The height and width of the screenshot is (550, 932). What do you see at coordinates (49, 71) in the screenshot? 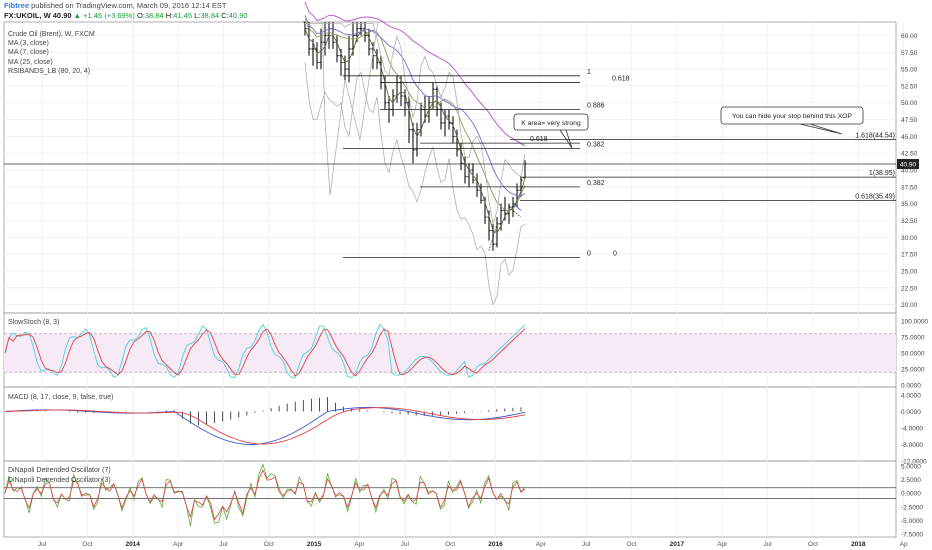
I see `legend-item: RSIBANDS_LB (80, 20, 4)` at bounding box center [49, 71].